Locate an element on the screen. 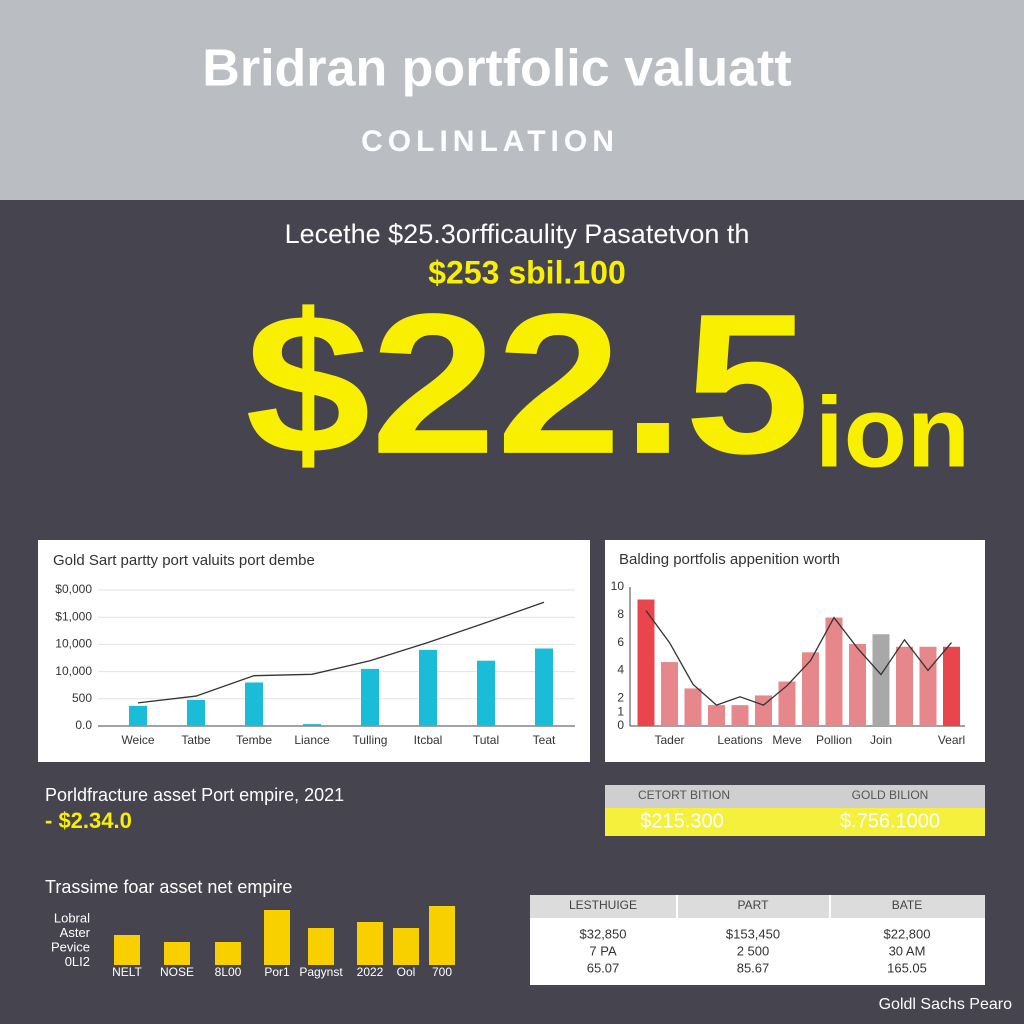 The image size is (1024, 1024). highlight-header is located at coordinates (795, 796).